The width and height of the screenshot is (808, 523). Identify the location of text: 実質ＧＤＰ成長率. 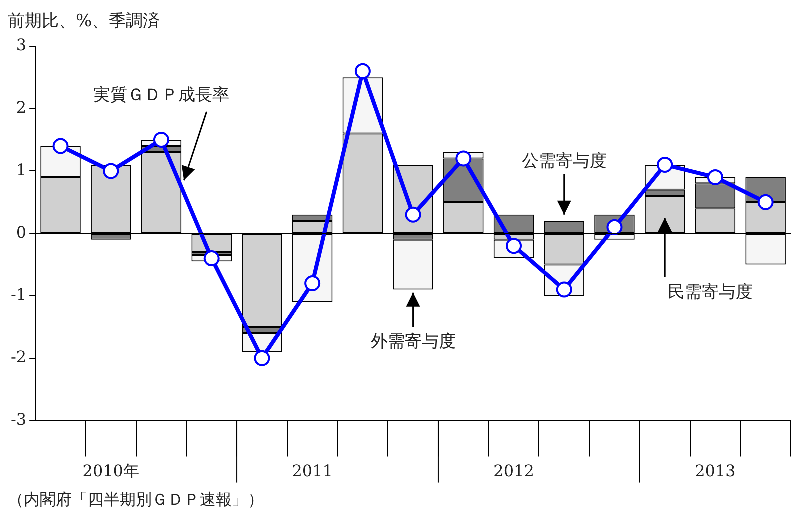
(161, 96).